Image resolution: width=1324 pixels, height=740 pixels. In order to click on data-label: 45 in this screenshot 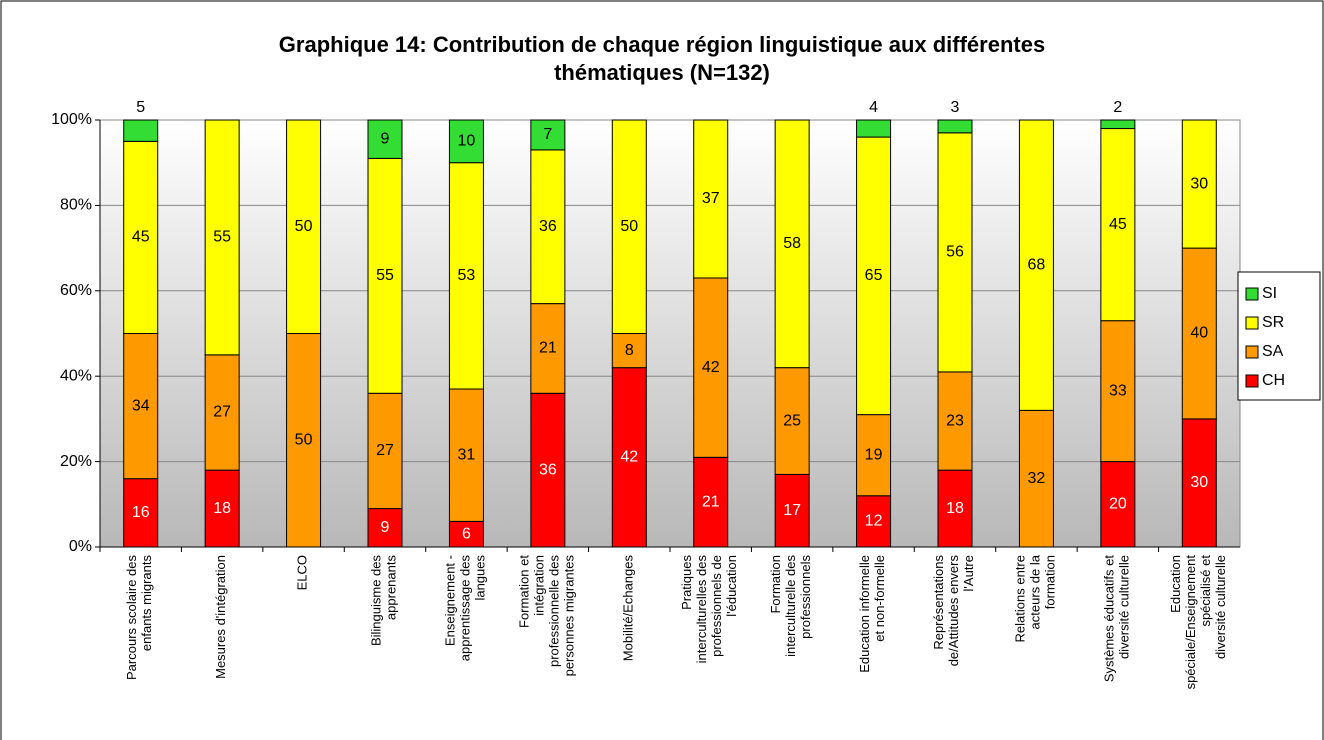, I will do `click(141, 237)`.